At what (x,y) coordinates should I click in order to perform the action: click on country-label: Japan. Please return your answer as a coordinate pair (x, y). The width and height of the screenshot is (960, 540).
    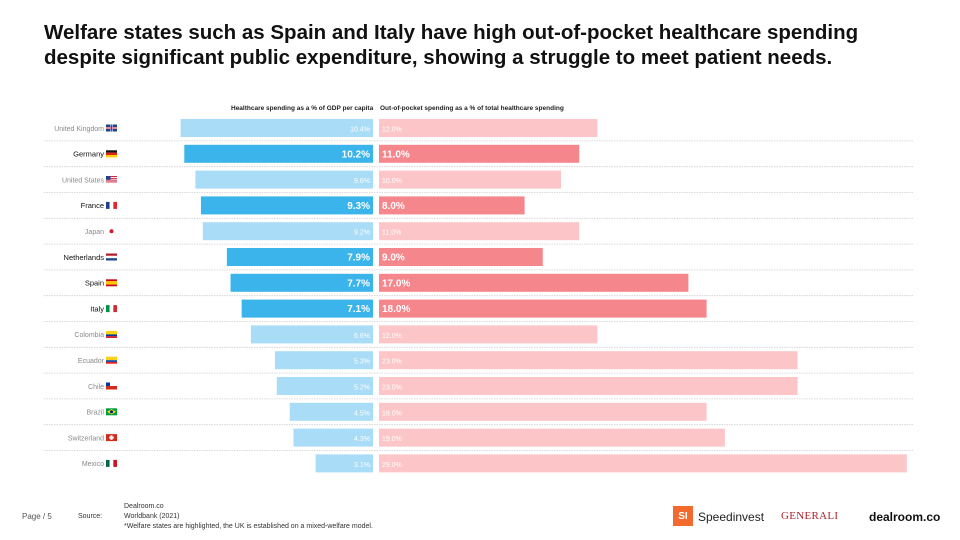
    Looking at the image, I should click on (94, 232).